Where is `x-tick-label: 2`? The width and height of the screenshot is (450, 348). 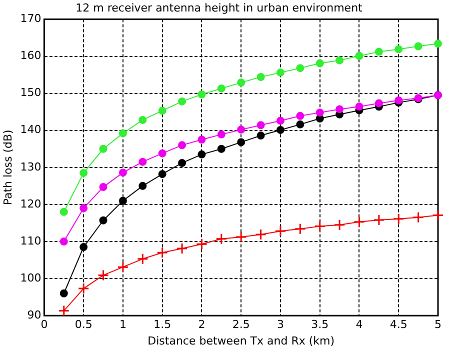
x-tick-label: 2 is located at coordinates (202, 325).